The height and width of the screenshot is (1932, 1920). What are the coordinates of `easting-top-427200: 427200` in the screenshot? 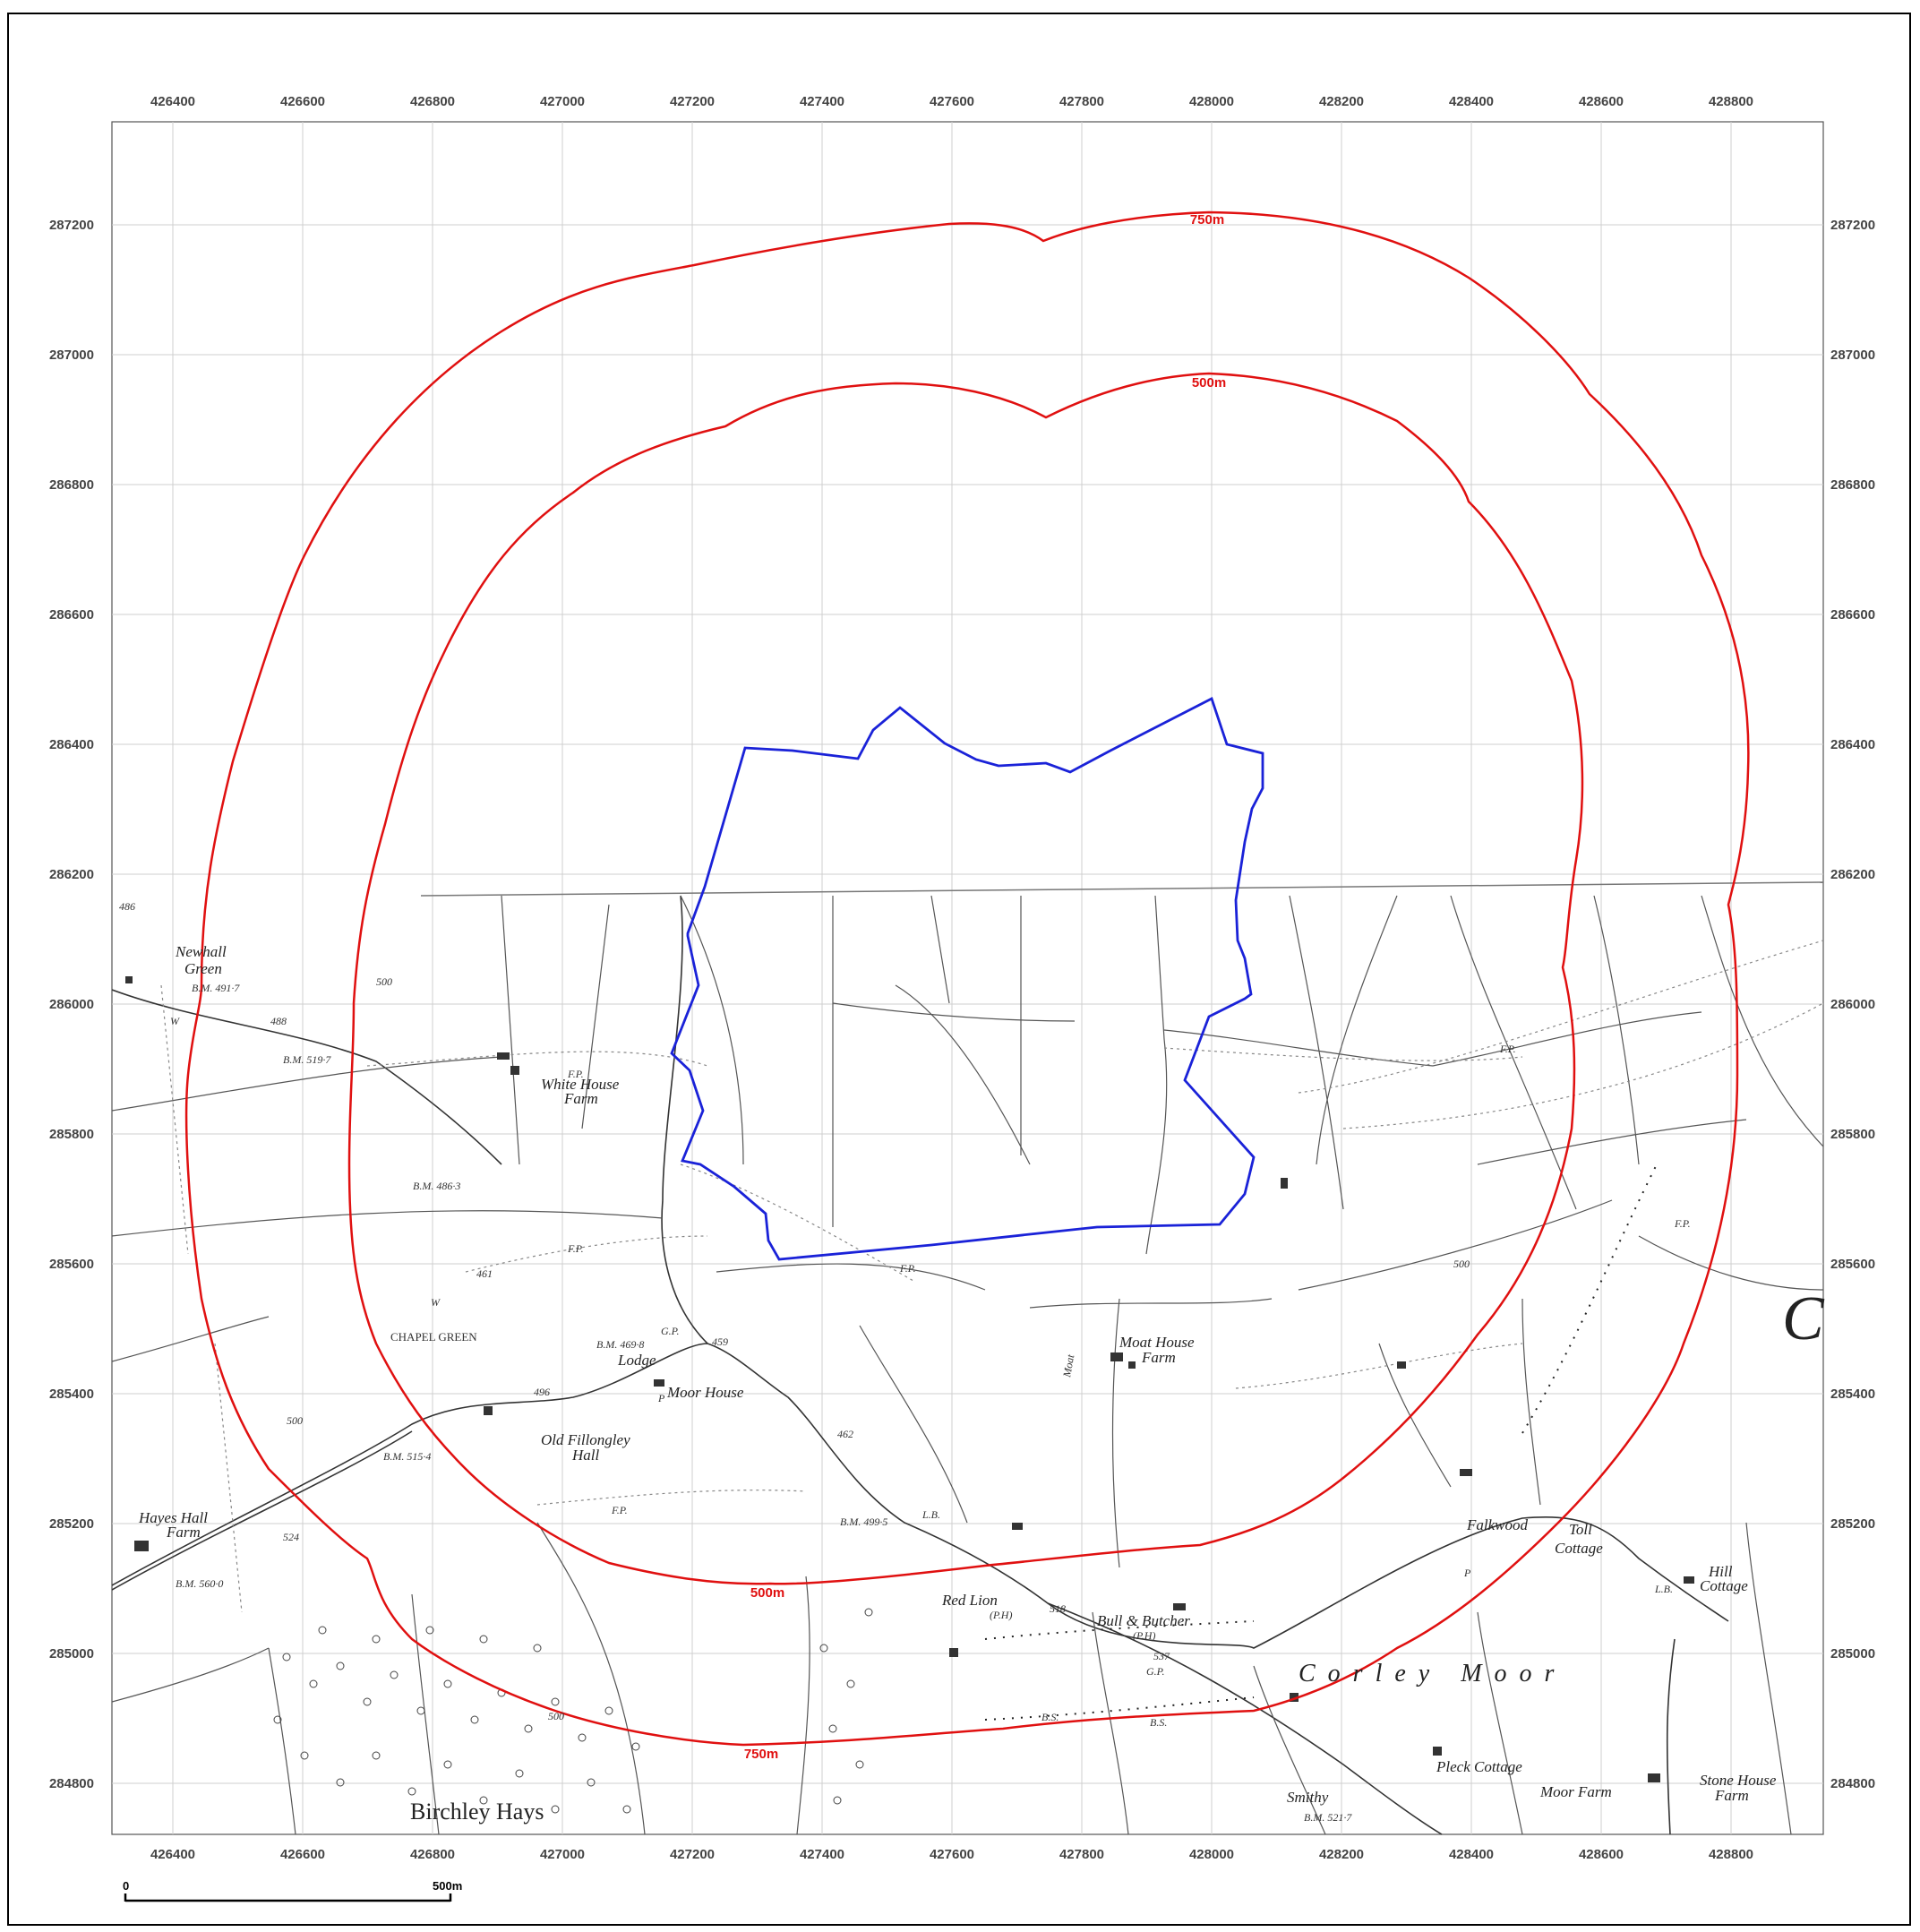 It's located at (693, 101).